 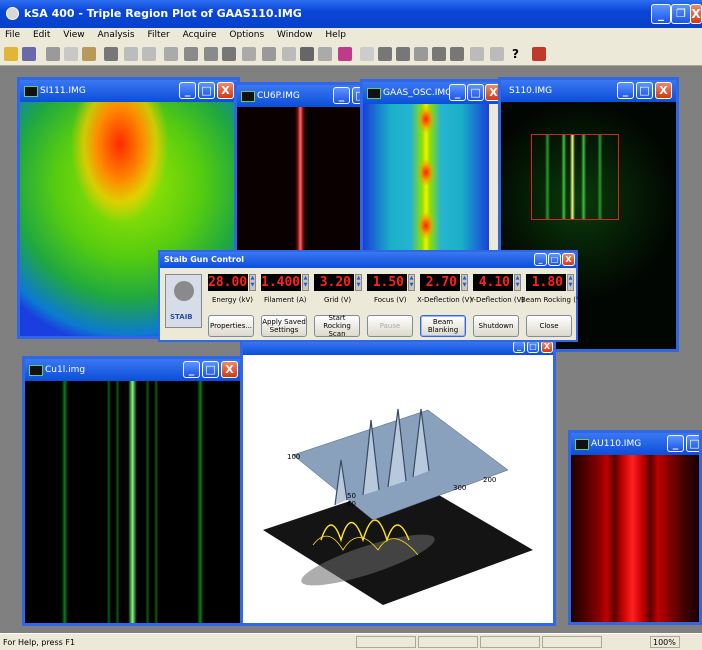 What do you see at coordinates (692, 443) in the screenshot?
I see `au110-maximize-button: □` at bounding box center [692, 443].